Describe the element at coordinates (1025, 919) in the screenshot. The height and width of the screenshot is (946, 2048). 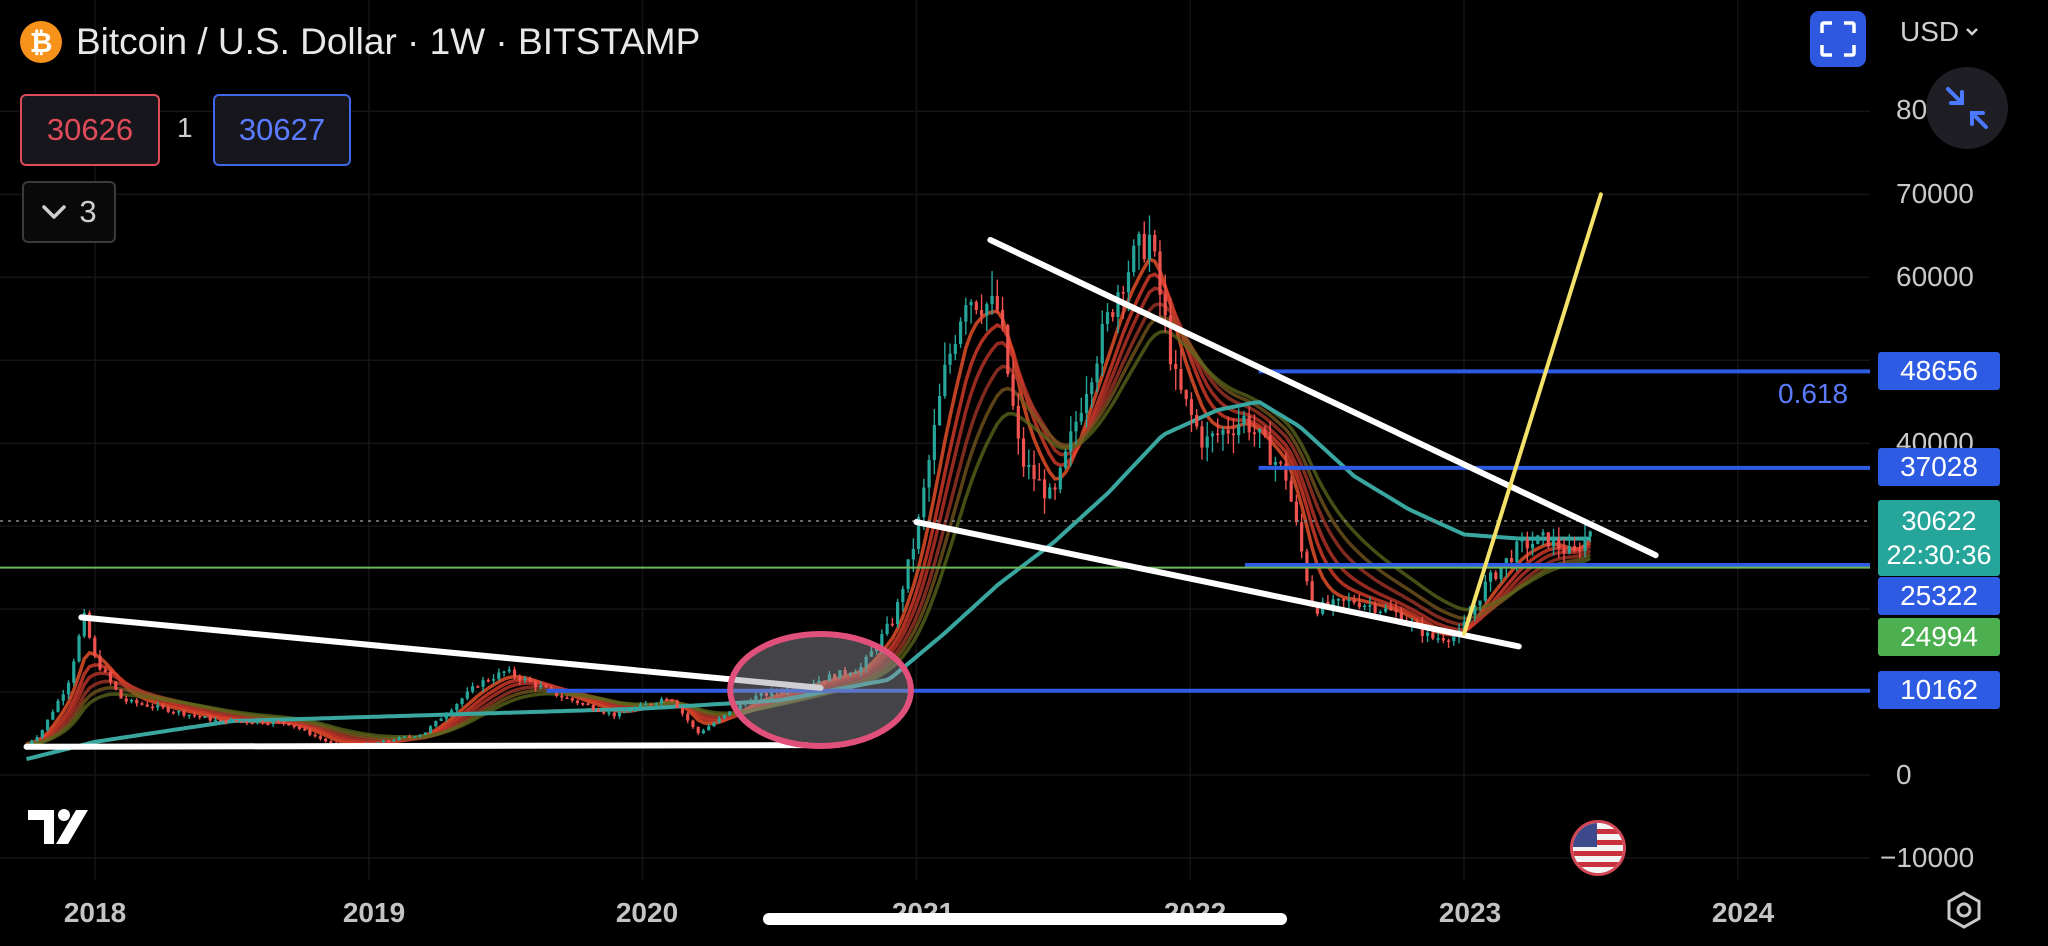
I see `home-indicator` at that location.